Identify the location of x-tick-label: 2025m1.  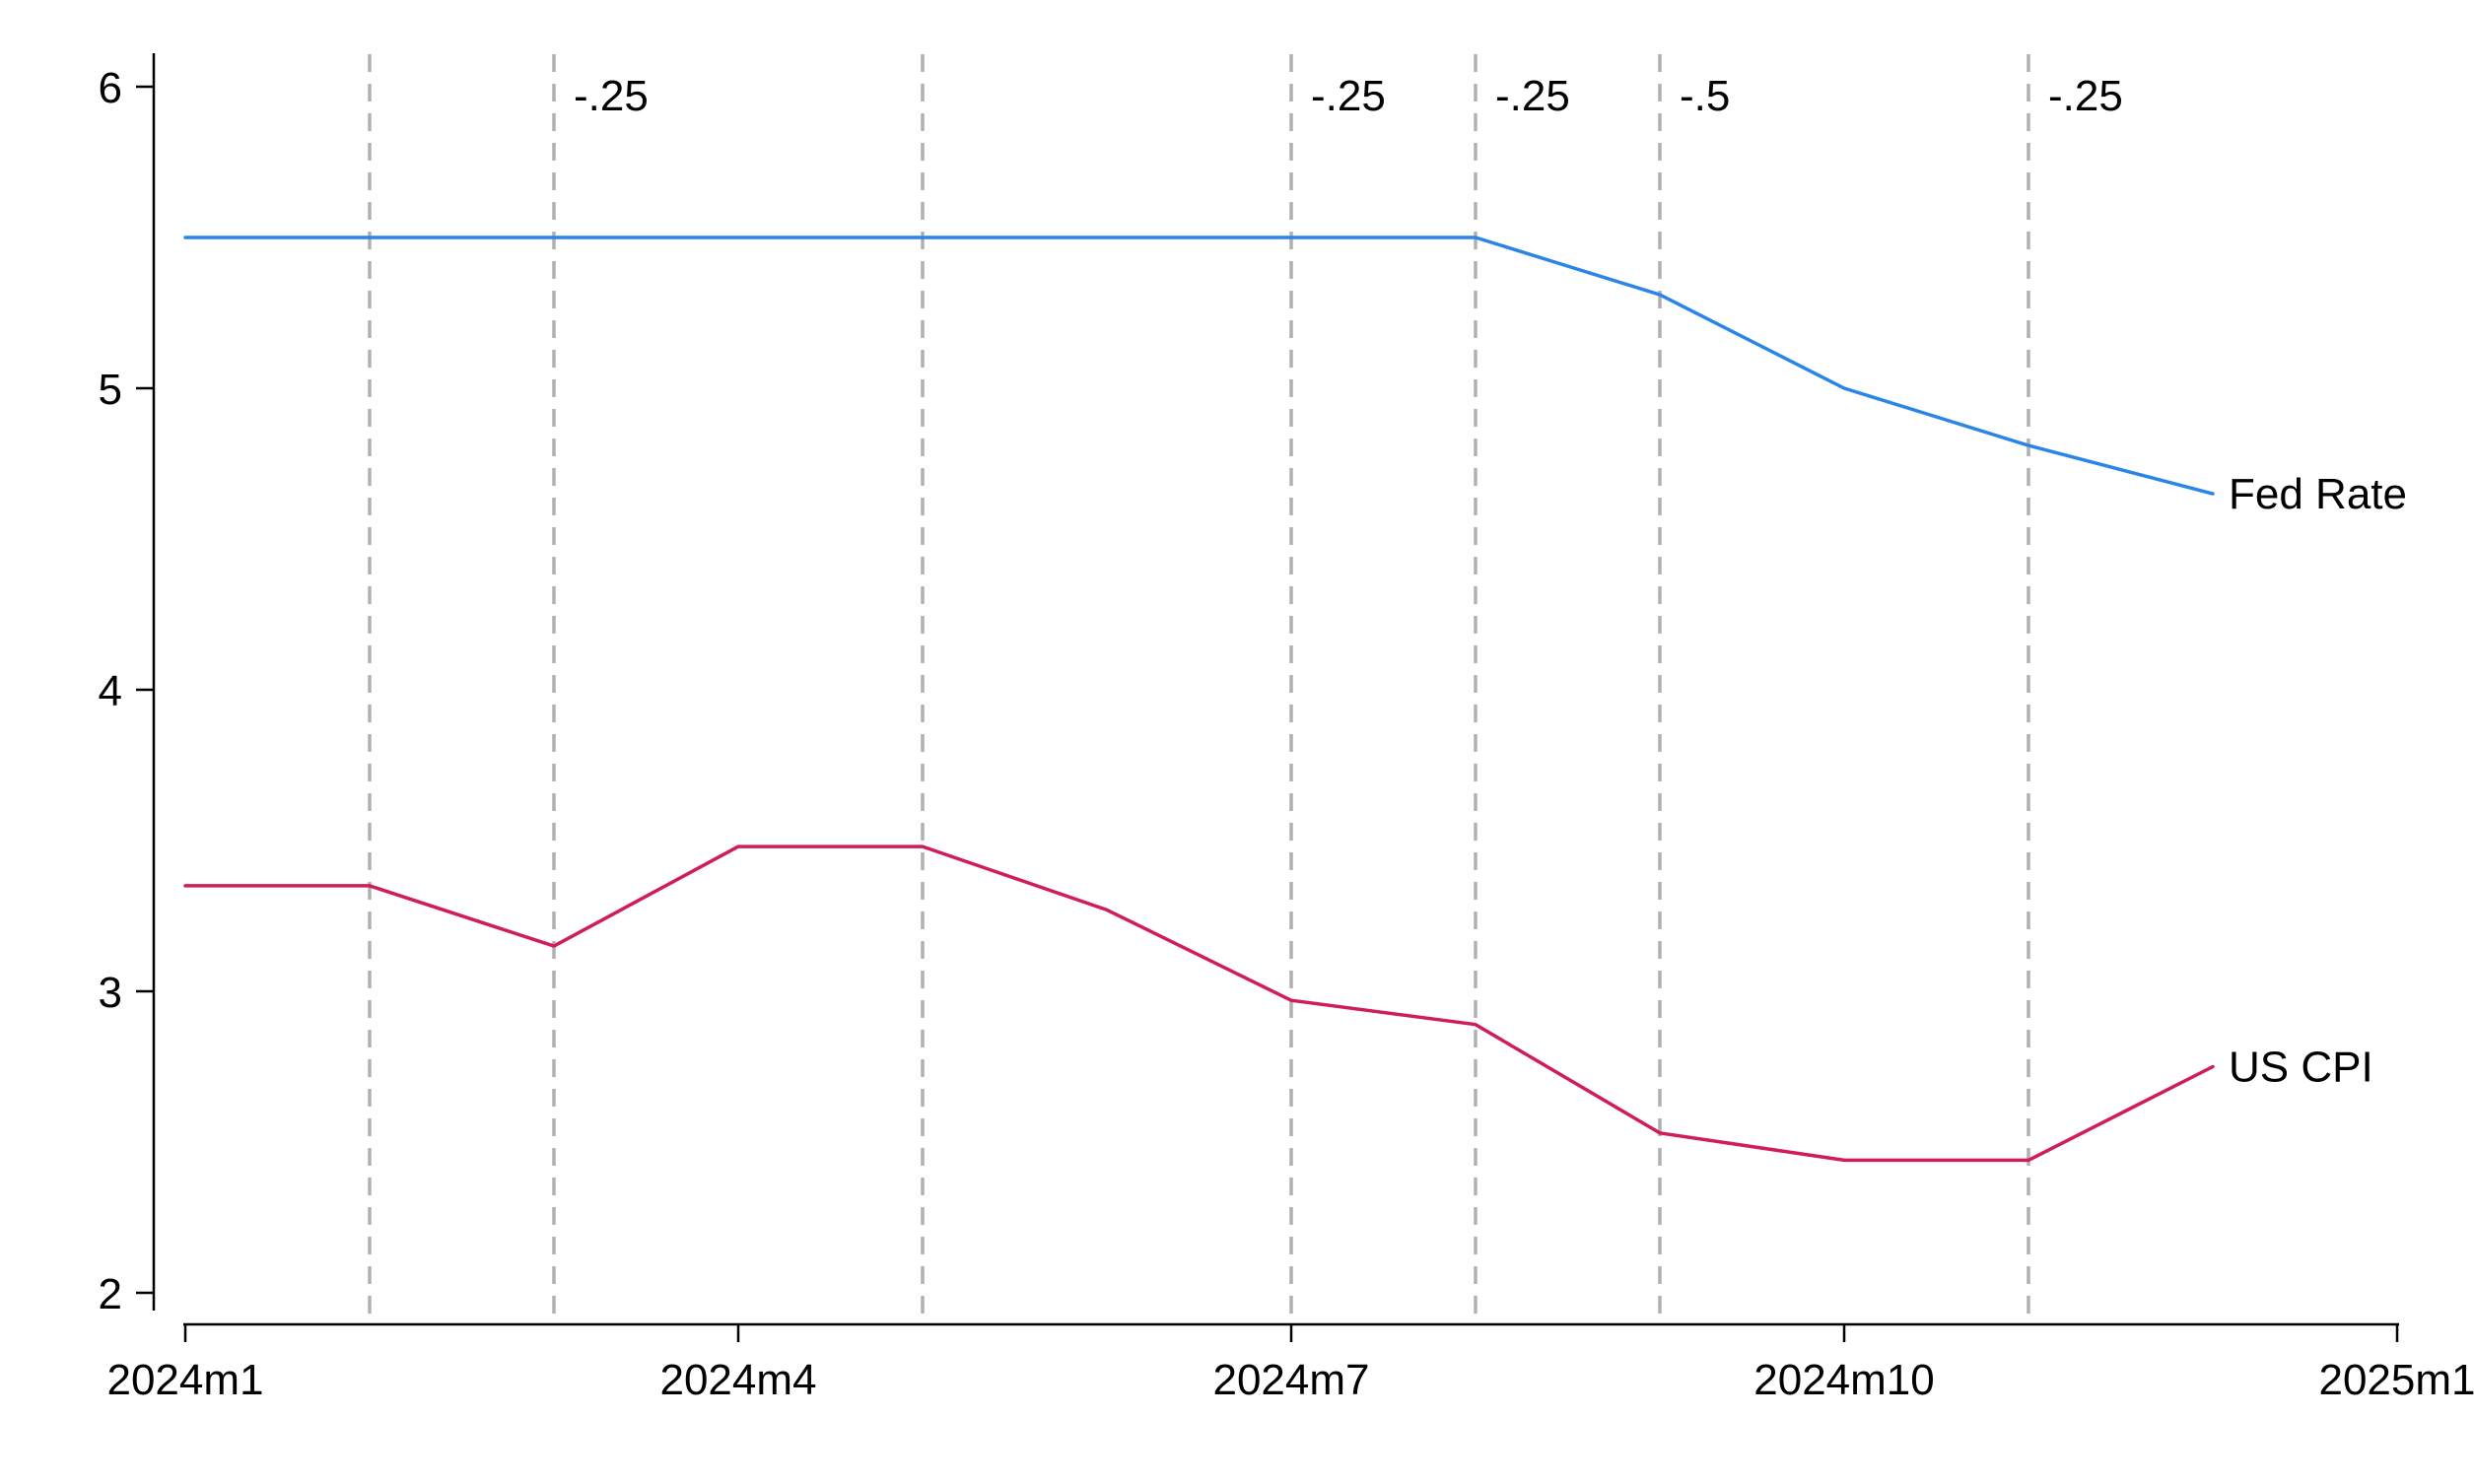
(2396, 1380).